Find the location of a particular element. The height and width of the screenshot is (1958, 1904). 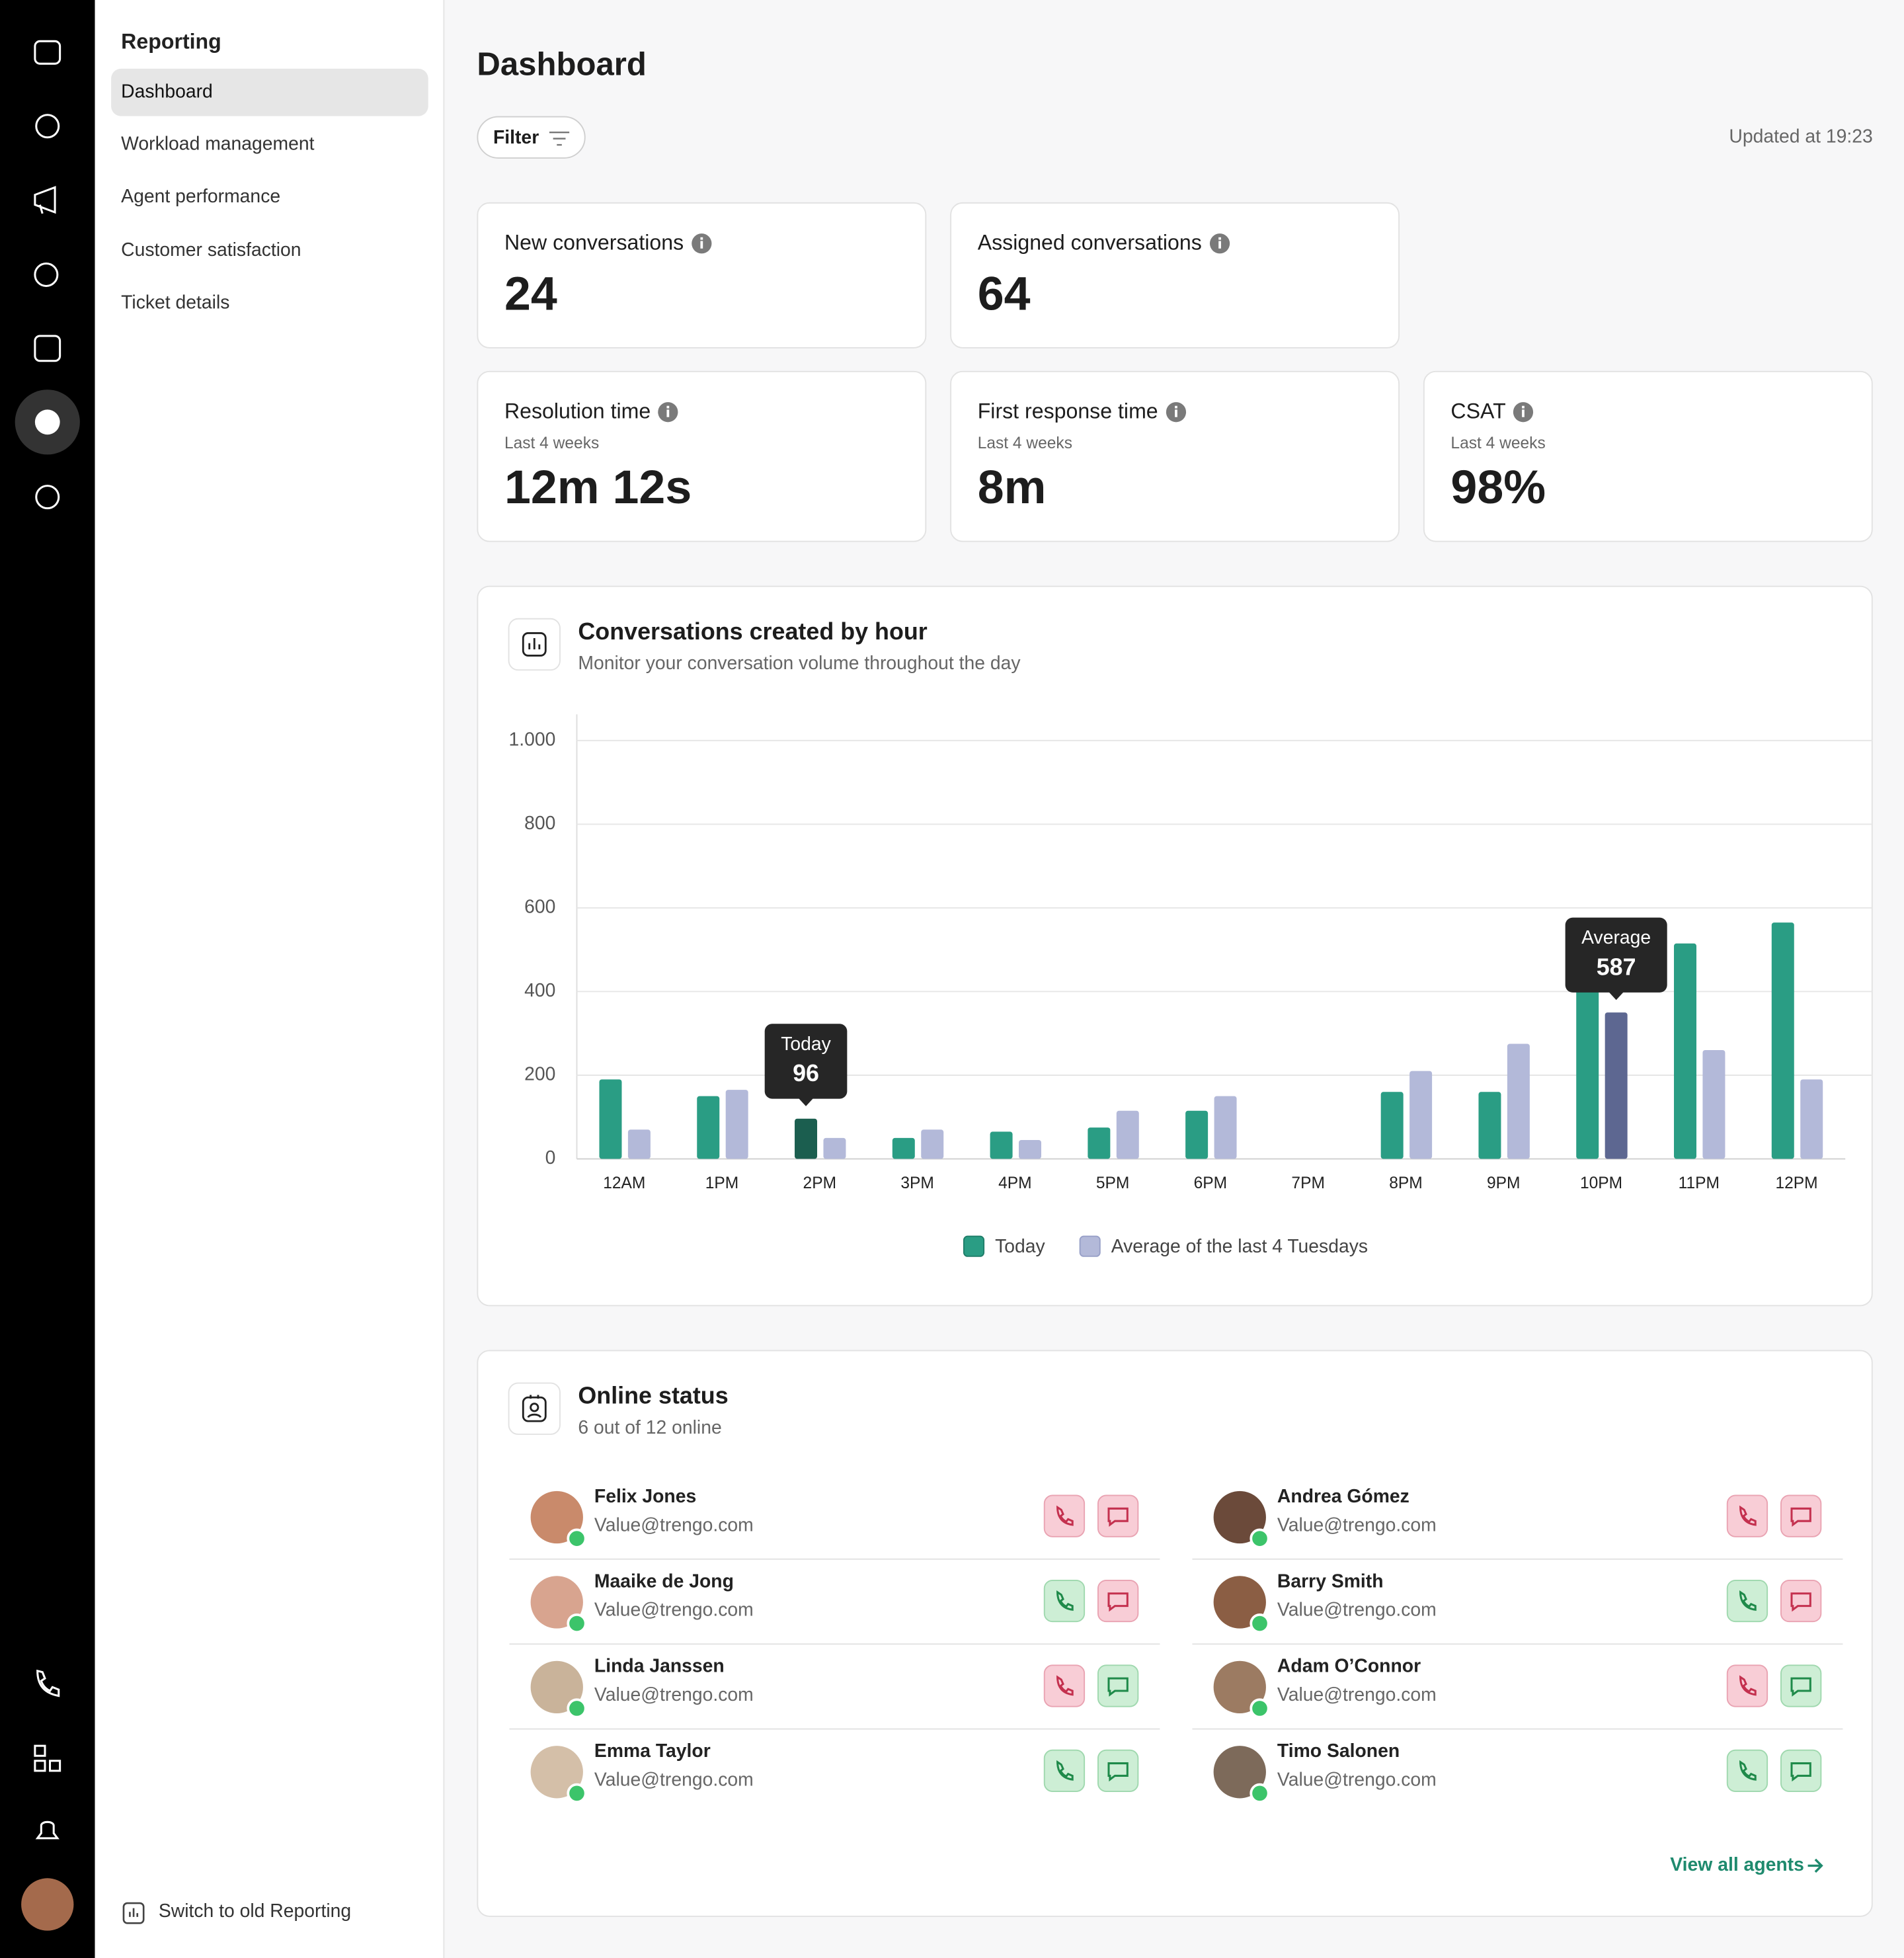

rail-icons is located at coordinates (47, 985).